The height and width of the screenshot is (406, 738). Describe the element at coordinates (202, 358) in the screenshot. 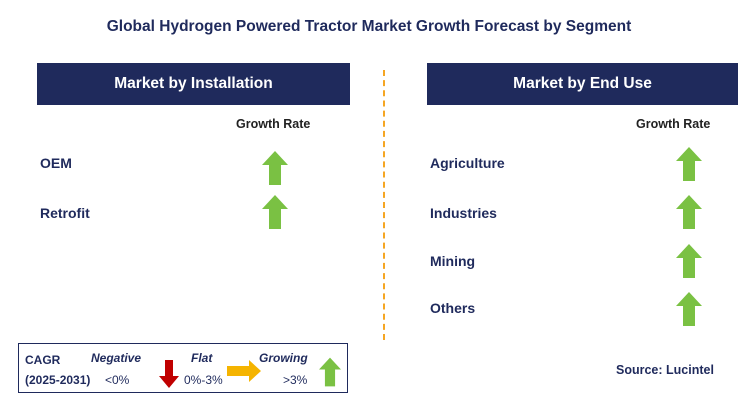

I see `legend-flat-label: Flat` at that location.